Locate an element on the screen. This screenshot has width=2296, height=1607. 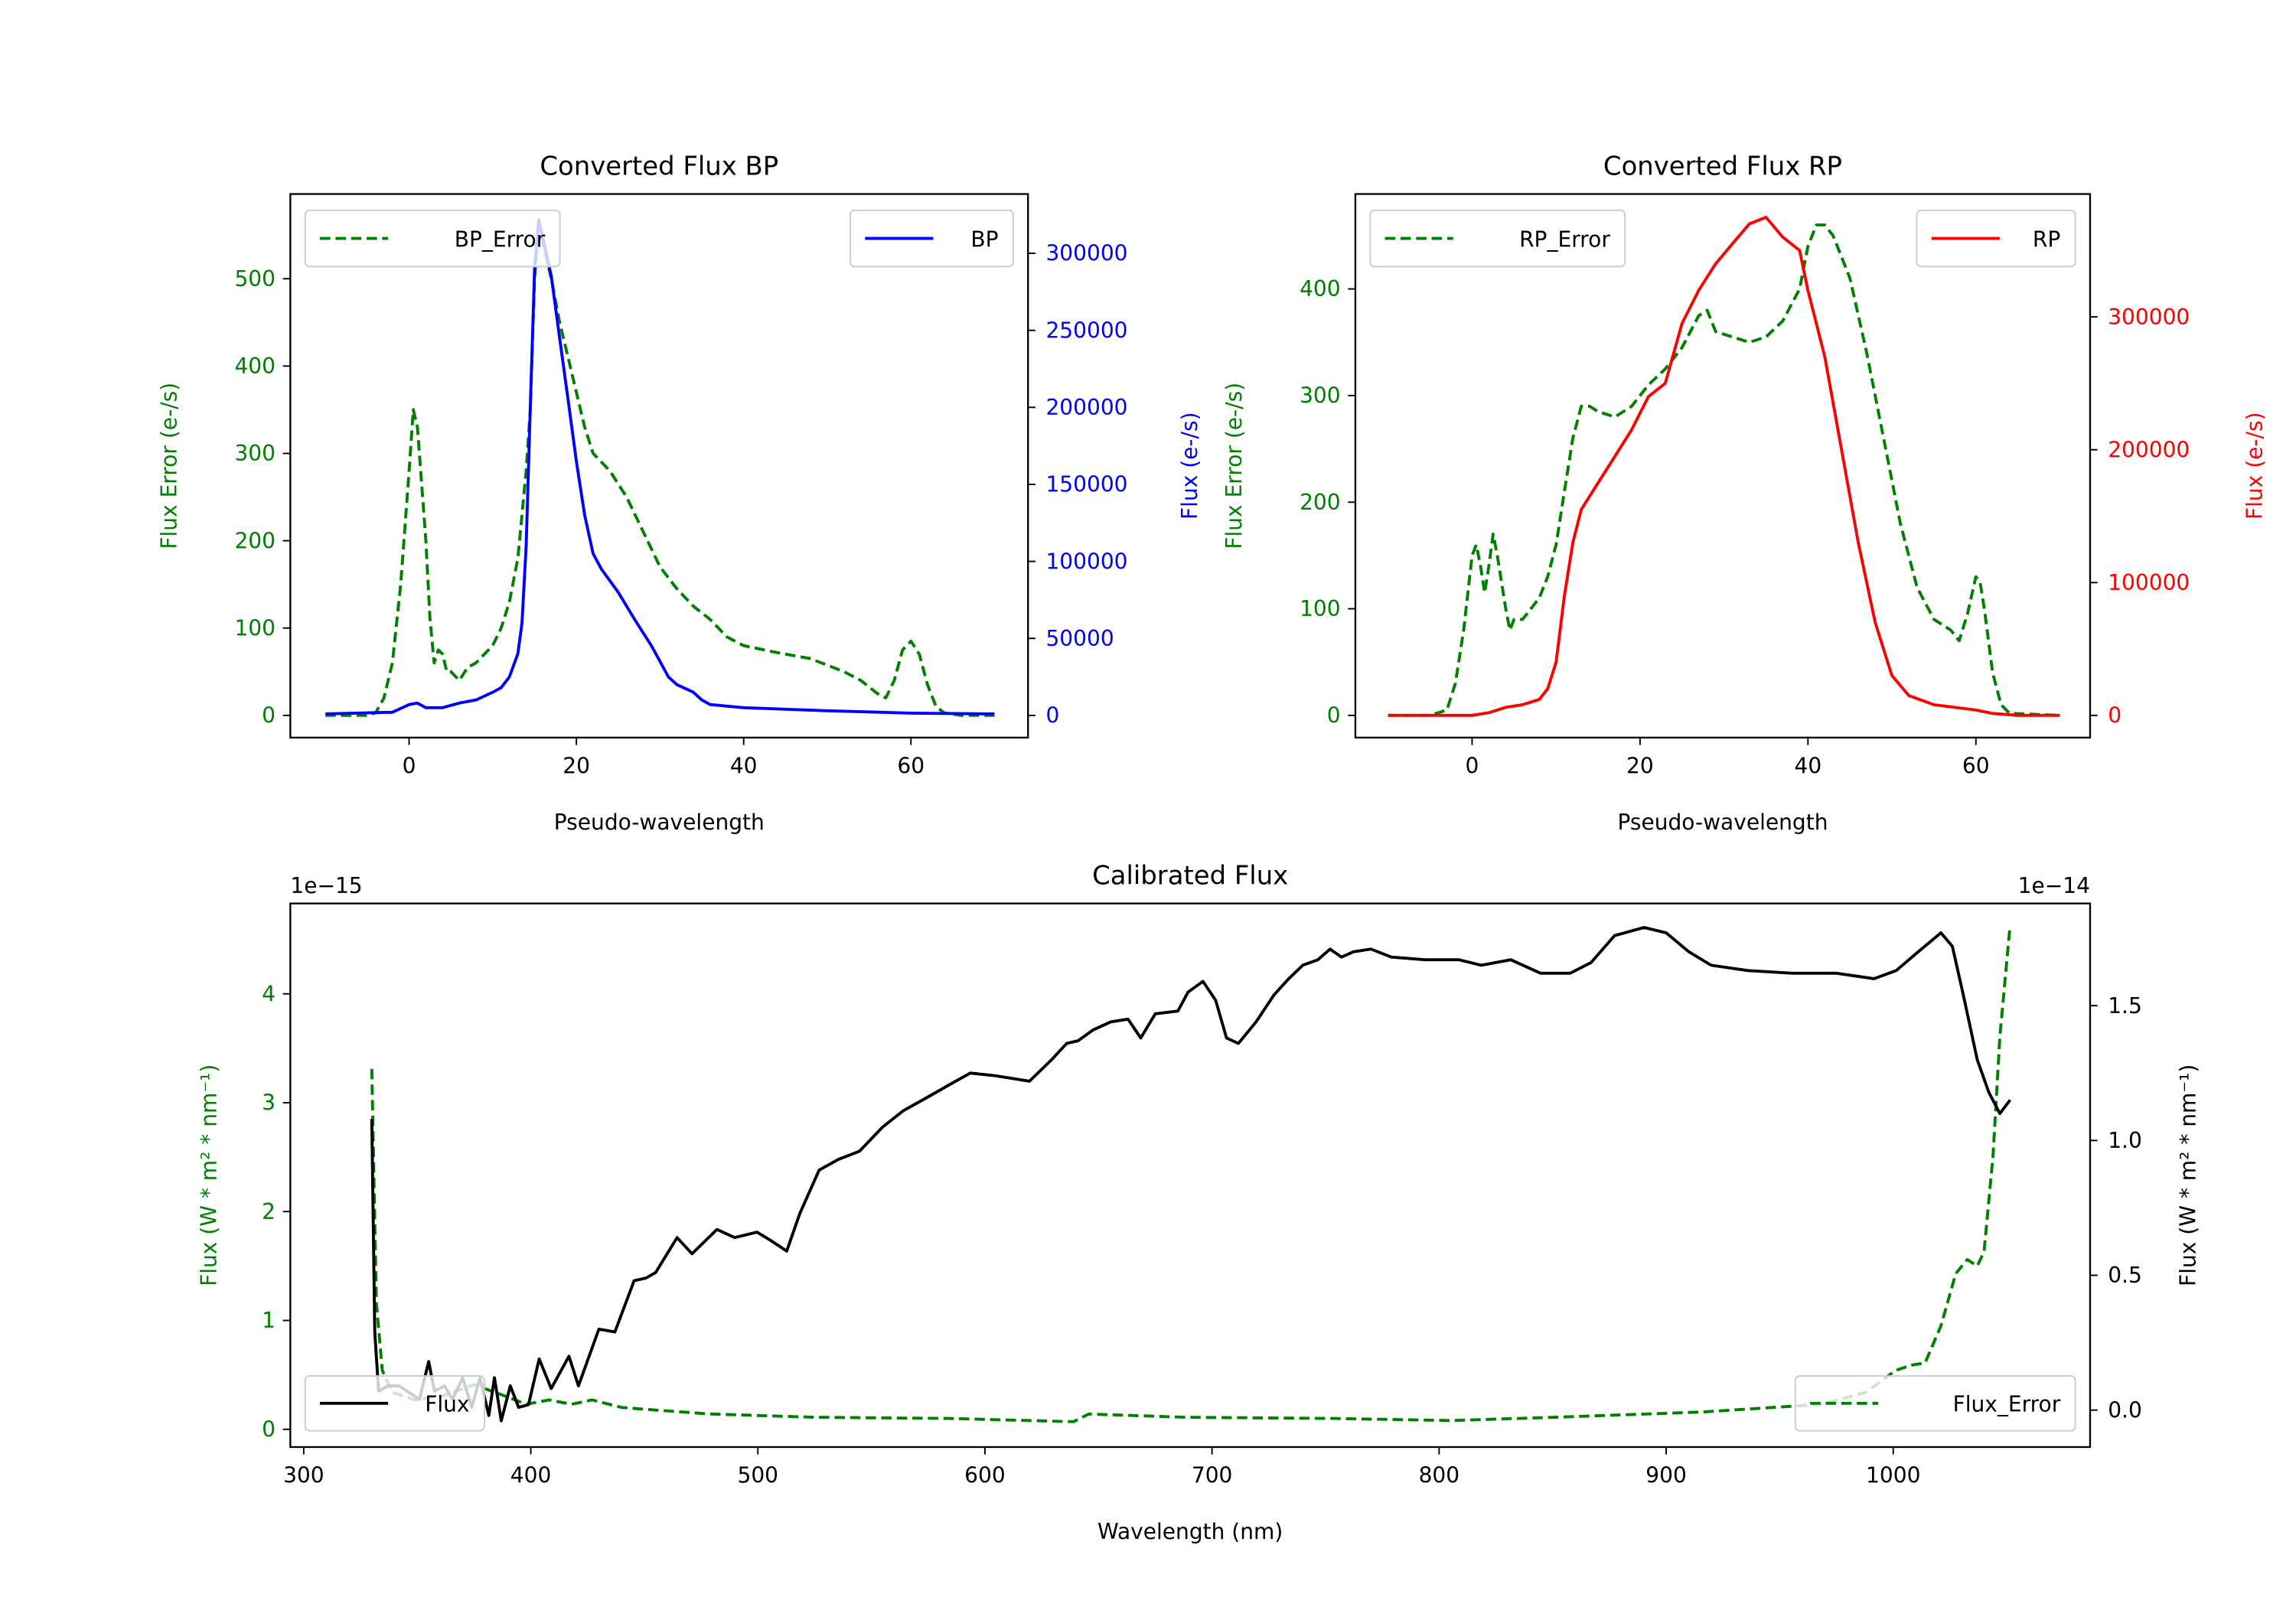
series-rp-line is located at coordinates (1724, 466).